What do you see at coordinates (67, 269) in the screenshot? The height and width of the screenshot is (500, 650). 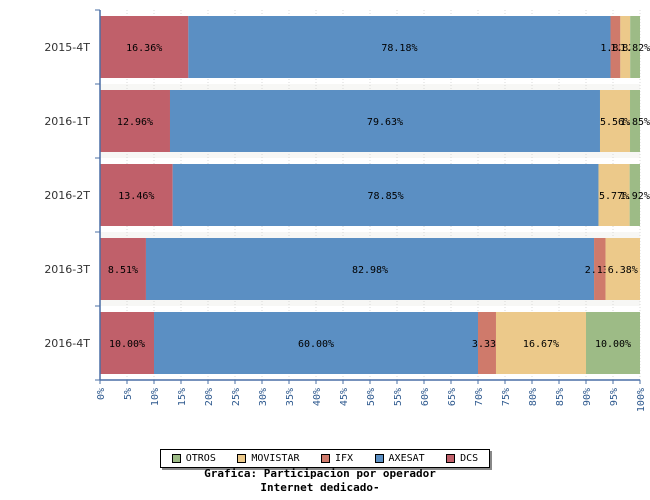 I see `category-label-3: 2016-3T` at bounding box center [67, 269].